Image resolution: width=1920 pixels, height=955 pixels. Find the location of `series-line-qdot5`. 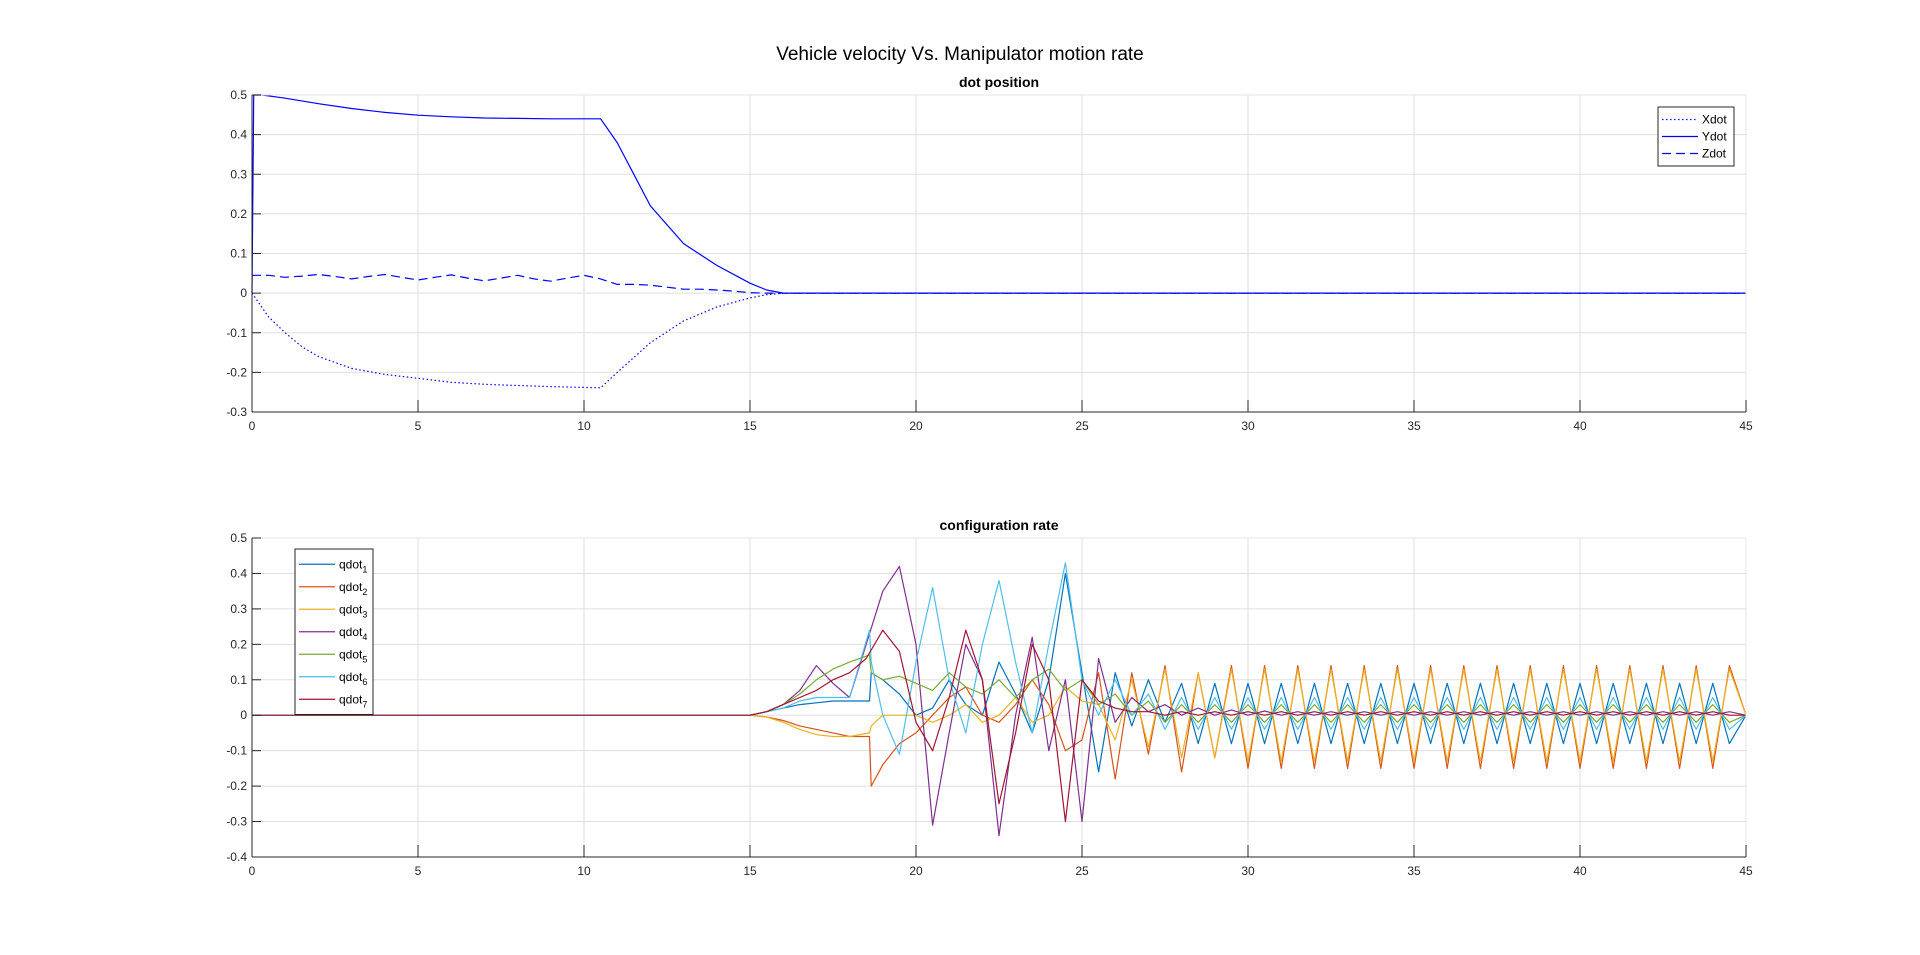

series-line-qdot5 is located at coordinates (999, 688).